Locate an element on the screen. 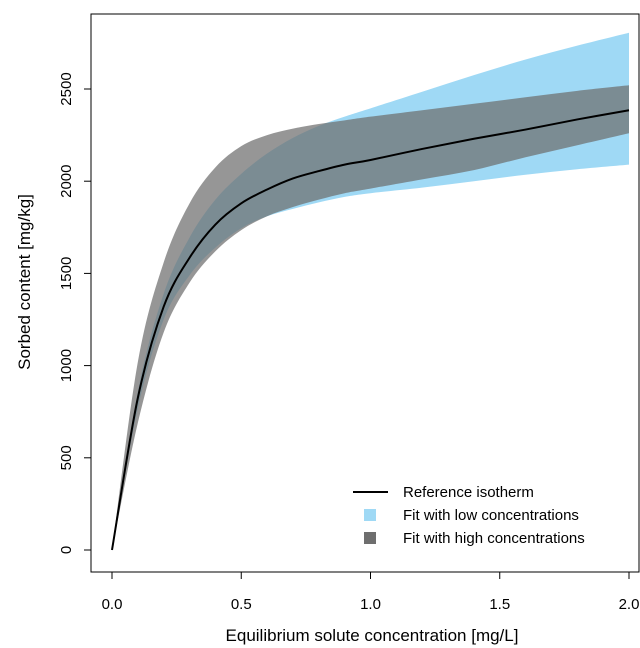  legend-label: Fit with high concentrations is located at coordinates (494, 538).